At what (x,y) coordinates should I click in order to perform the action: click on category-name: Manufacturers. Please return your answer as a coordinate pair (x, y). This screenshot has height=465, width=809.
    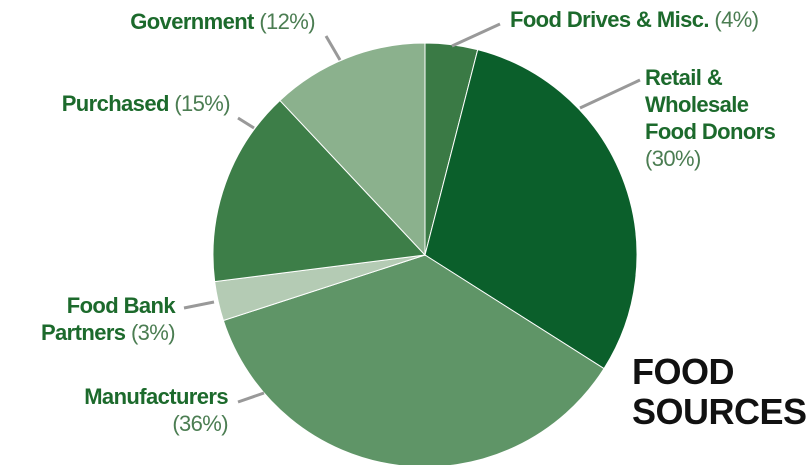
    Looking at the image, I should click on (156, 396).